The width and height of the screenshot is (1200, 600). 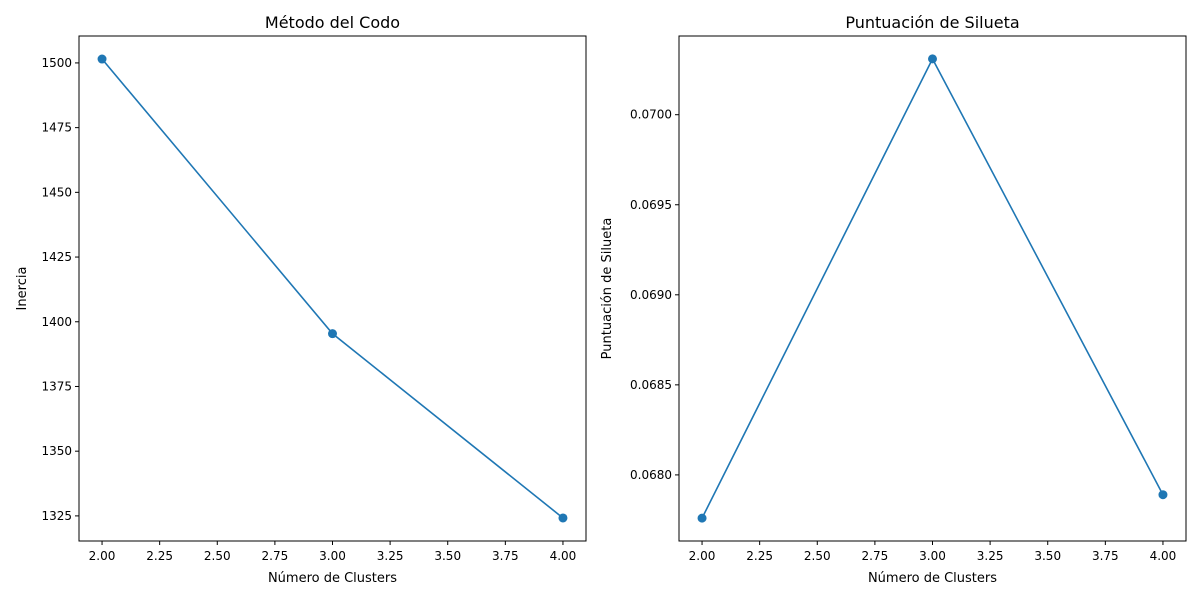 What do you see at coordinates (651, 475) in the screenshot?
I see `y-tick-label: 0.0680` at bounding box center [651, 475].